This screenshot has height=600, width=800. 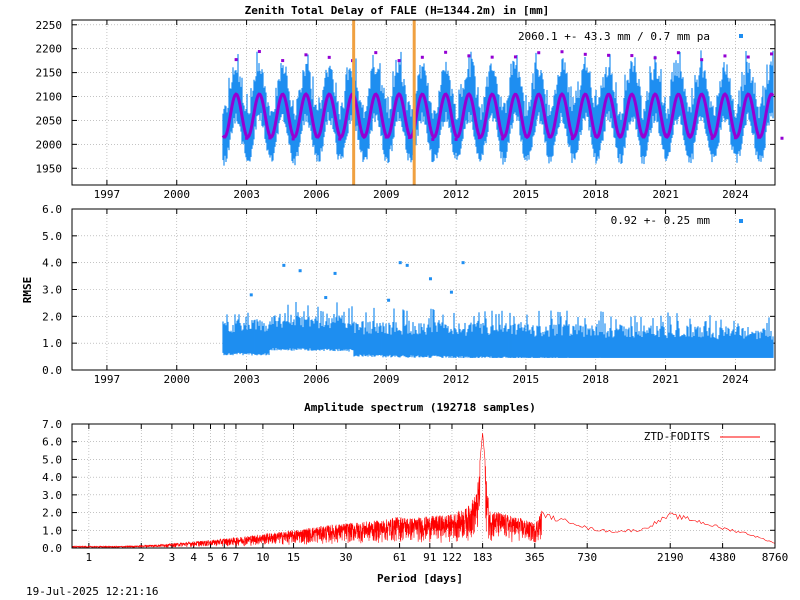 I want to click on spectrum-xlabel: Period [days], so click(x=420, y=578).